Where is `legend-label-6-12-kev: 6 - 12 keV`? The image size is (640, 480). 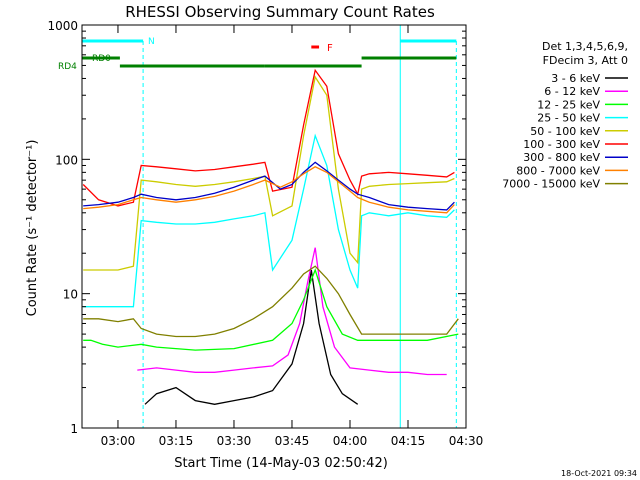 legend-label-6-12-kev: 6 - 12 keV is located at coordinates (572, 91).